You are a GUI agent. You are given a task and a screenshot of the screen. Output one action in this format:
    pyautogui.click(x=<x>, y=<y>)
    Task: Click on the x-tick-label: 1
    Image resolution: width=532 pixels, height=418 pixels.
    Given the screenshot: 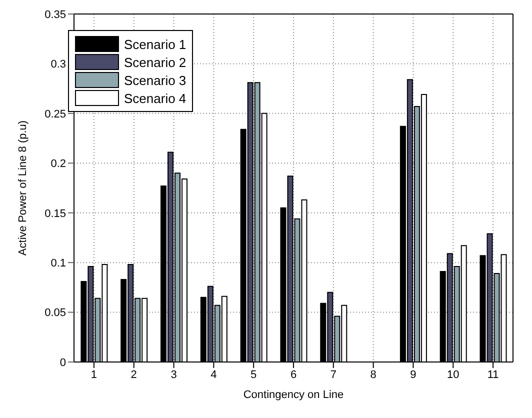 What is the action you would take?
    pyautogui.click(x=94, y=374)
    